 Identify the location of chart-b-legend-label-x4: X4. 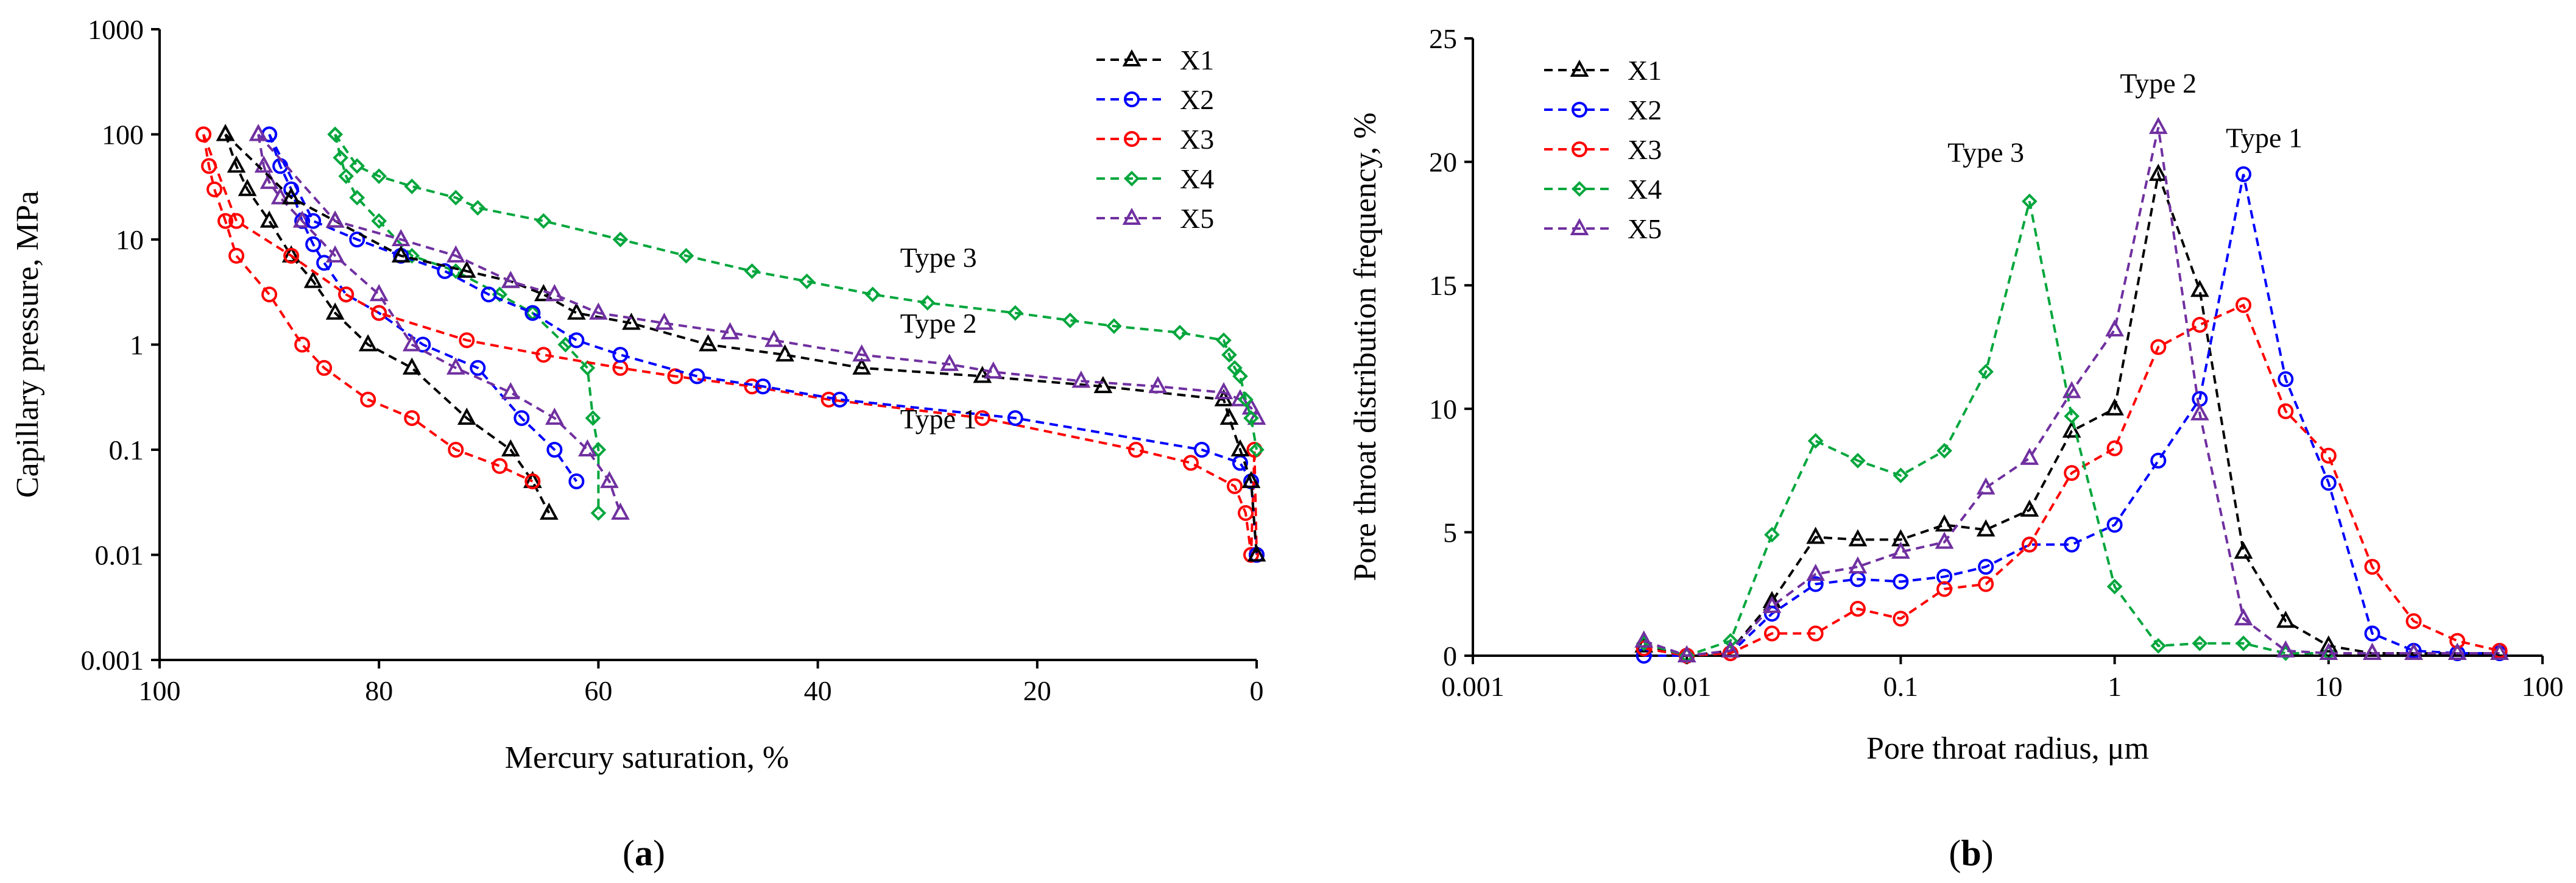
(1645, 189).